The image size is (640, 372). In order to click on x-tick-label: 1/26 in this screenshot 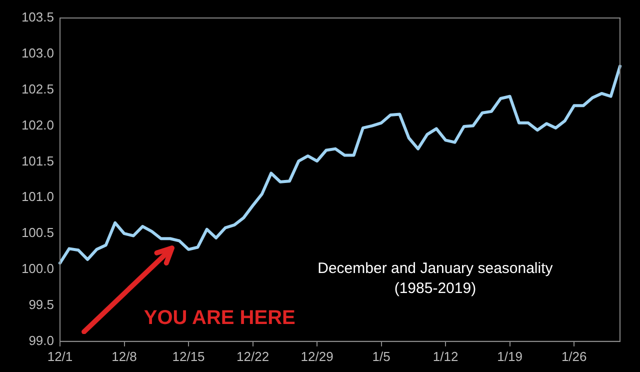, I will do `click(574, 356)`.